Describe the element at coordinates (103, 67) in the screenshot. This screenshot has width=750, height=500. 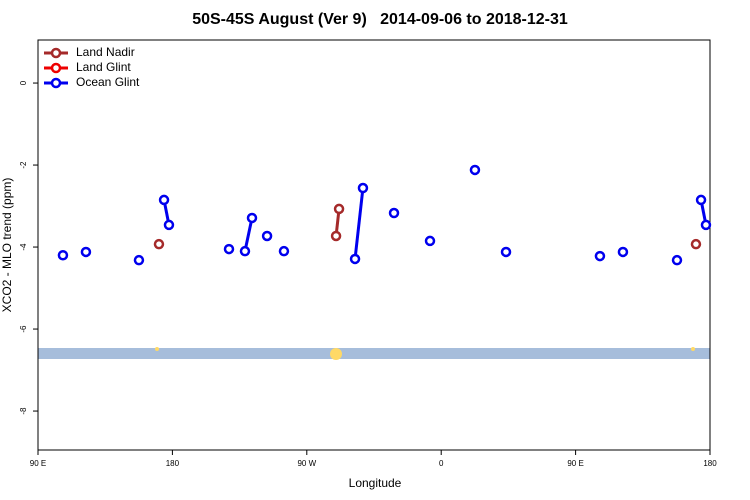
I see `legend-label: Land Glint` at that location.